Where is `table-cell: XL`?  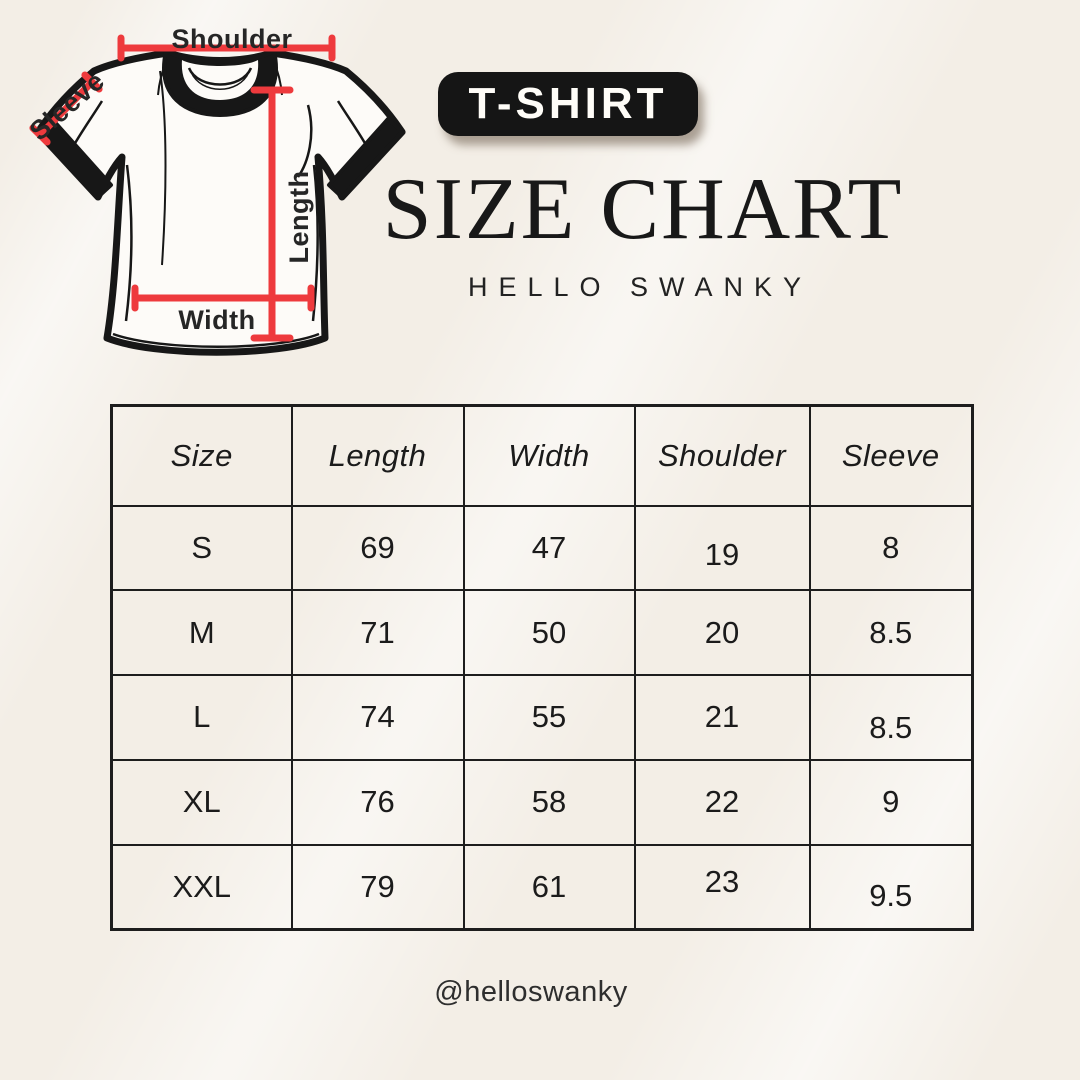 table-cell: XL is located at coordinates (201, 802).